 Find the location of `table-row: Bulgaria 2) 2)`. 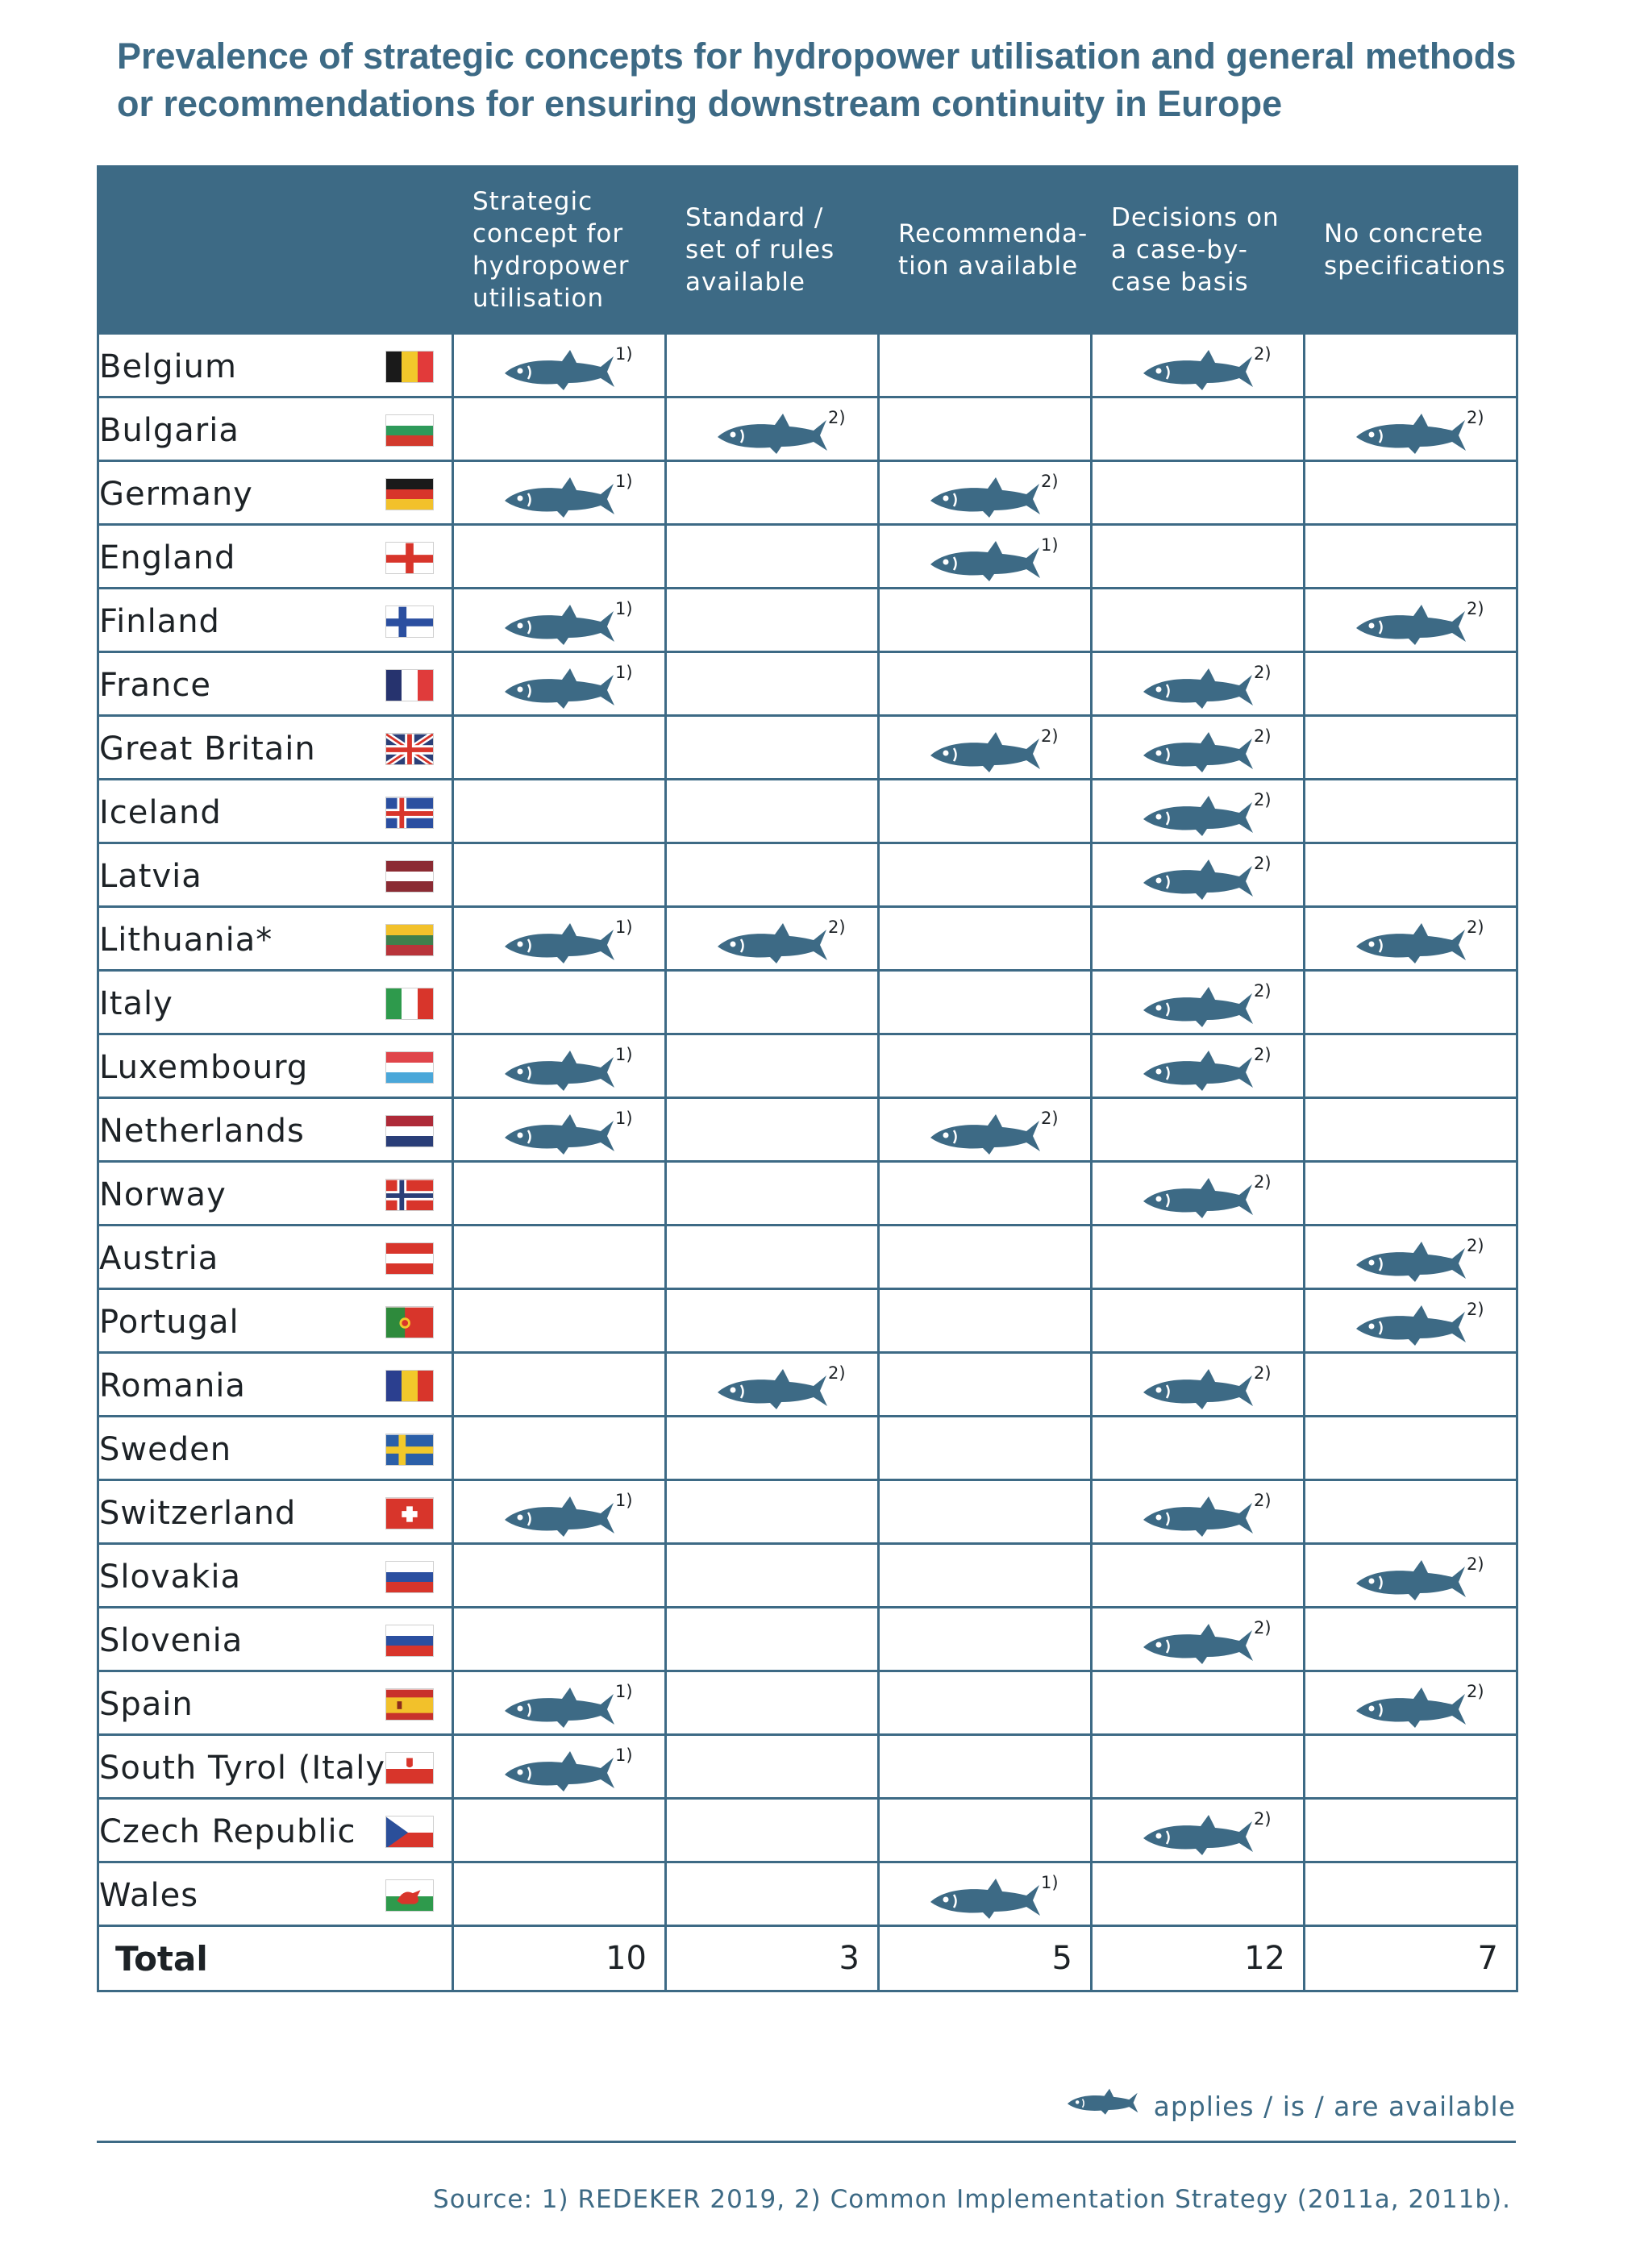

table-row: Bulgaria 2) 2) is located at coordinates (807, 429).